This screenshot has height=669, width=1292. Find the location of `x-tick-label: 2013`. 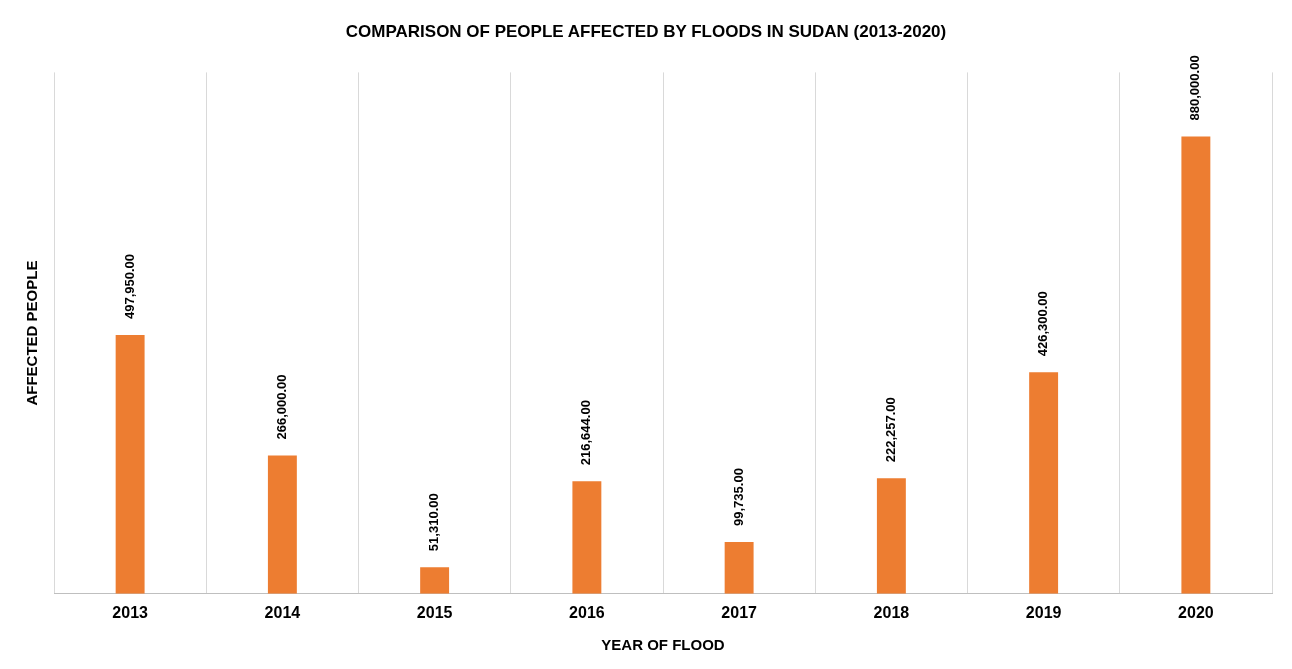

x-tick-label: 2013 is located at coordinates (130, 612).